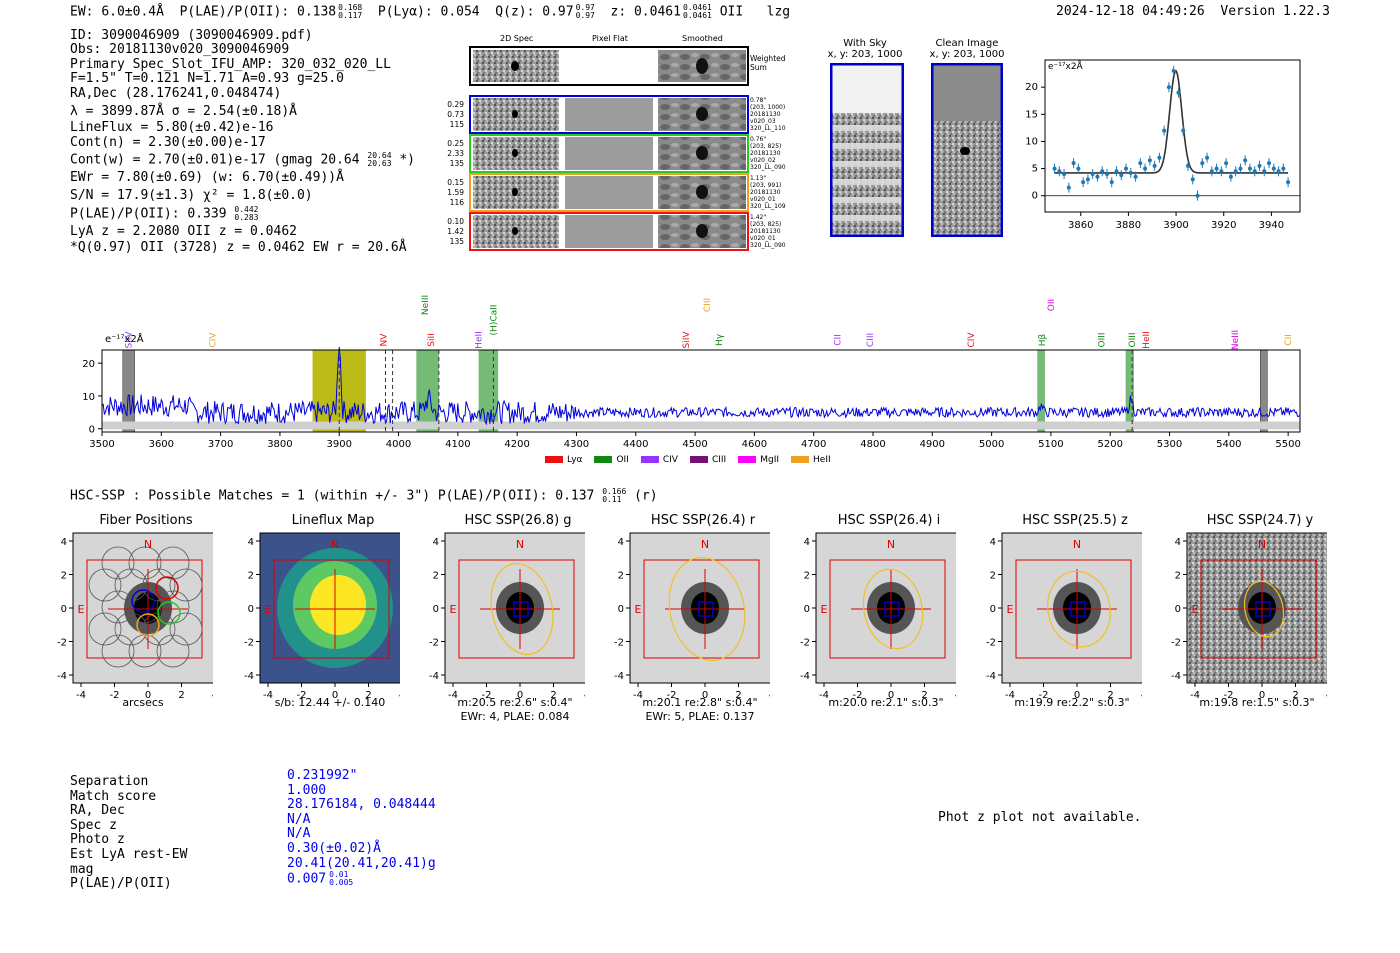  Describe the element at coordinates (758, 217) in the screenshot. I see `cutout-right-r1: 1.42"` at that location.